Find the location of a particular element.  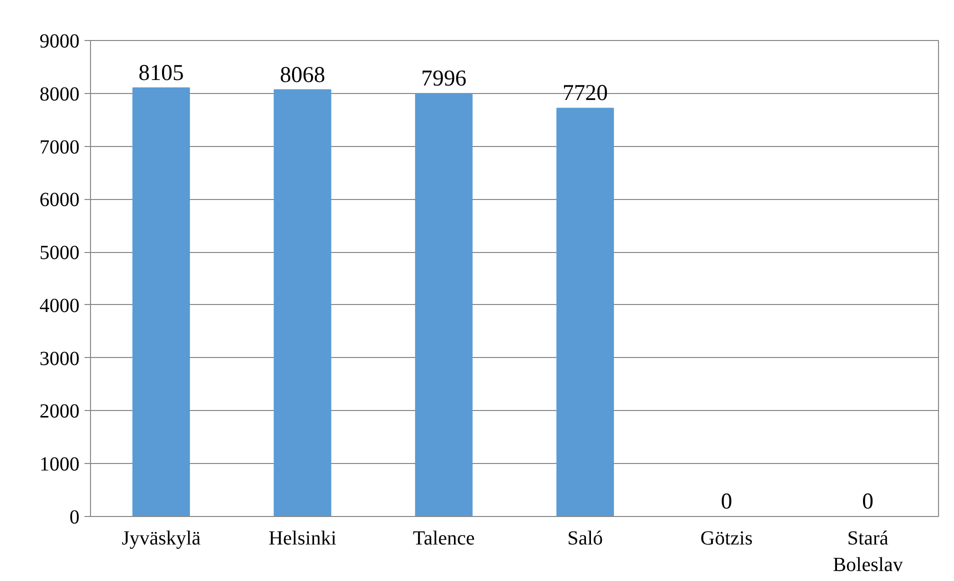

x-tick-label: Saló is located at coordinates (585, 539).